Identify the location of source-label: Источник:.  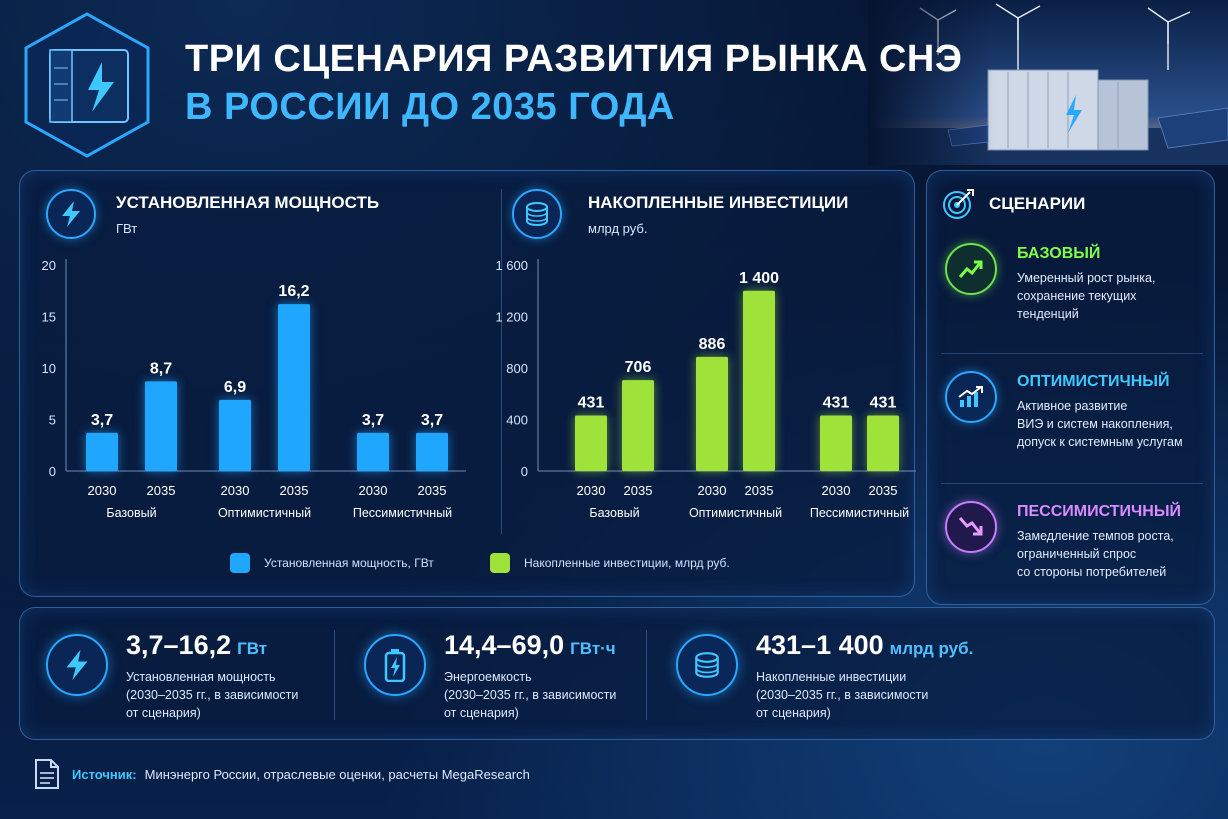
(104, 774).